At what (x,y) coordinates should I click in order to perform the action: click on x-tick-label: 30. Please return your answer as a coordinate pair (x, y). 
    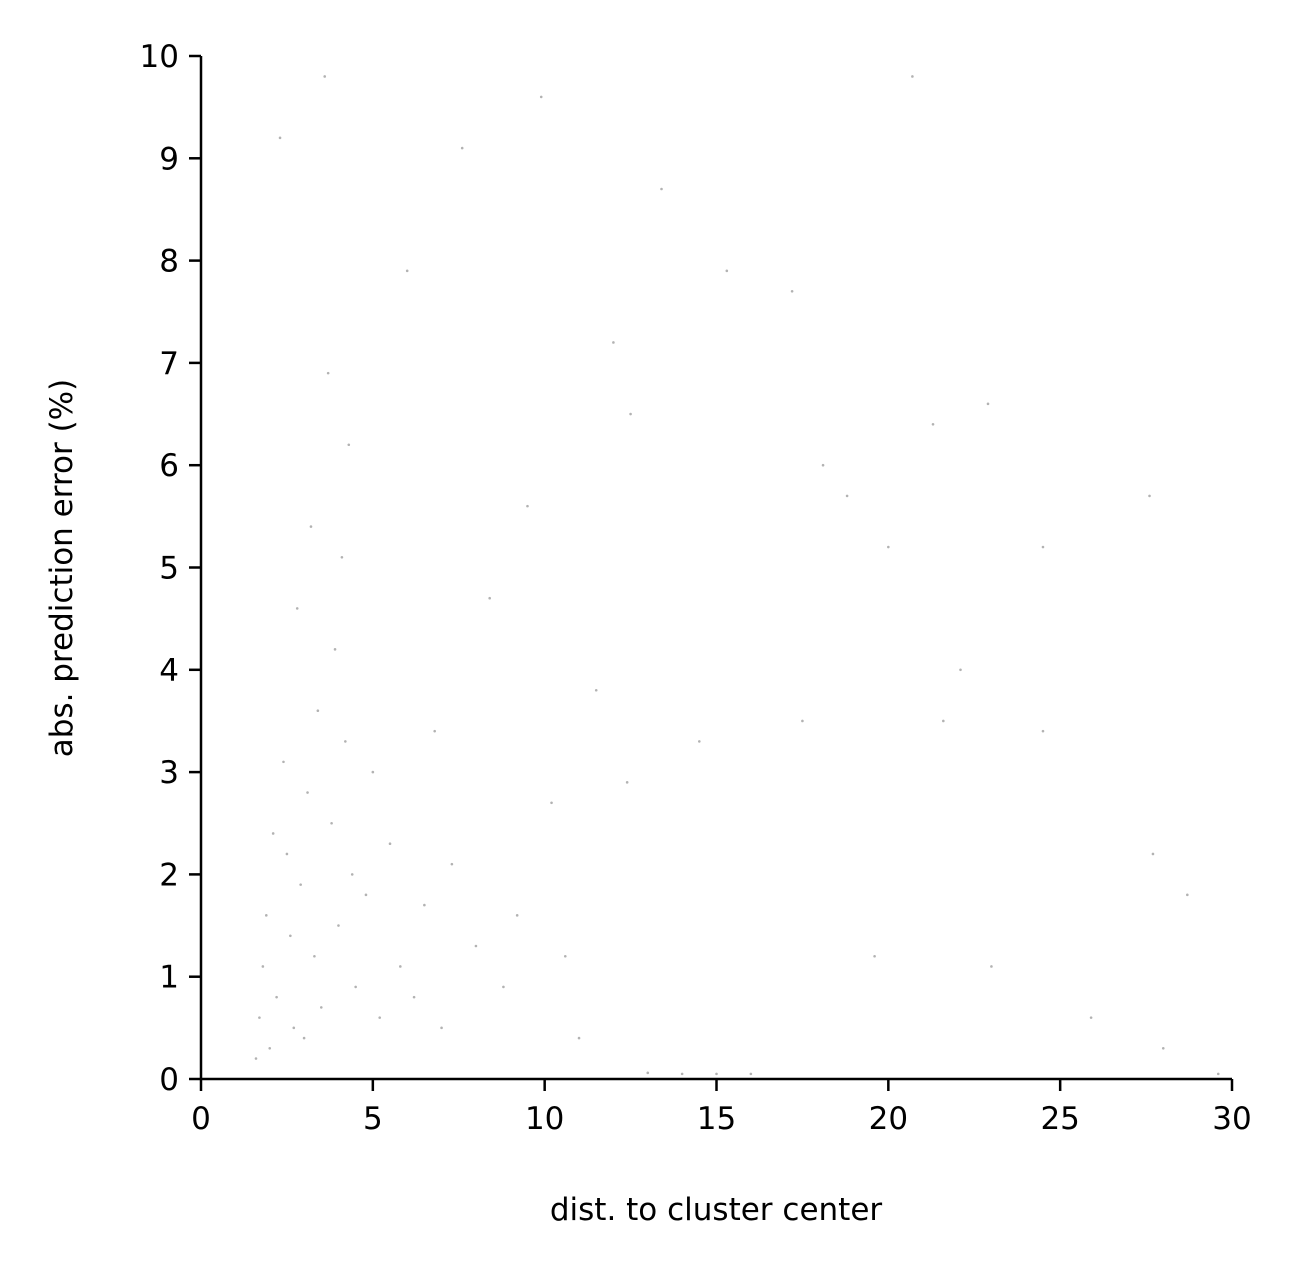
    Looking at the image, I should click on (1231, 1119).